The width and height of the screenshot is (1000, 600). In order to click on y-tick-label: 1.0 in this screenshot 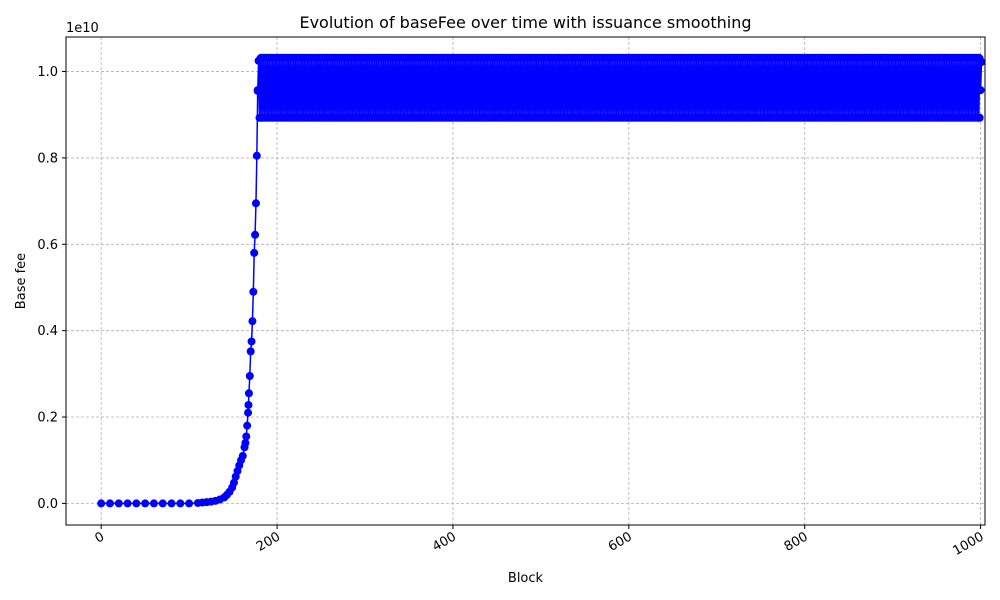, I will do `click(47, 72)`.